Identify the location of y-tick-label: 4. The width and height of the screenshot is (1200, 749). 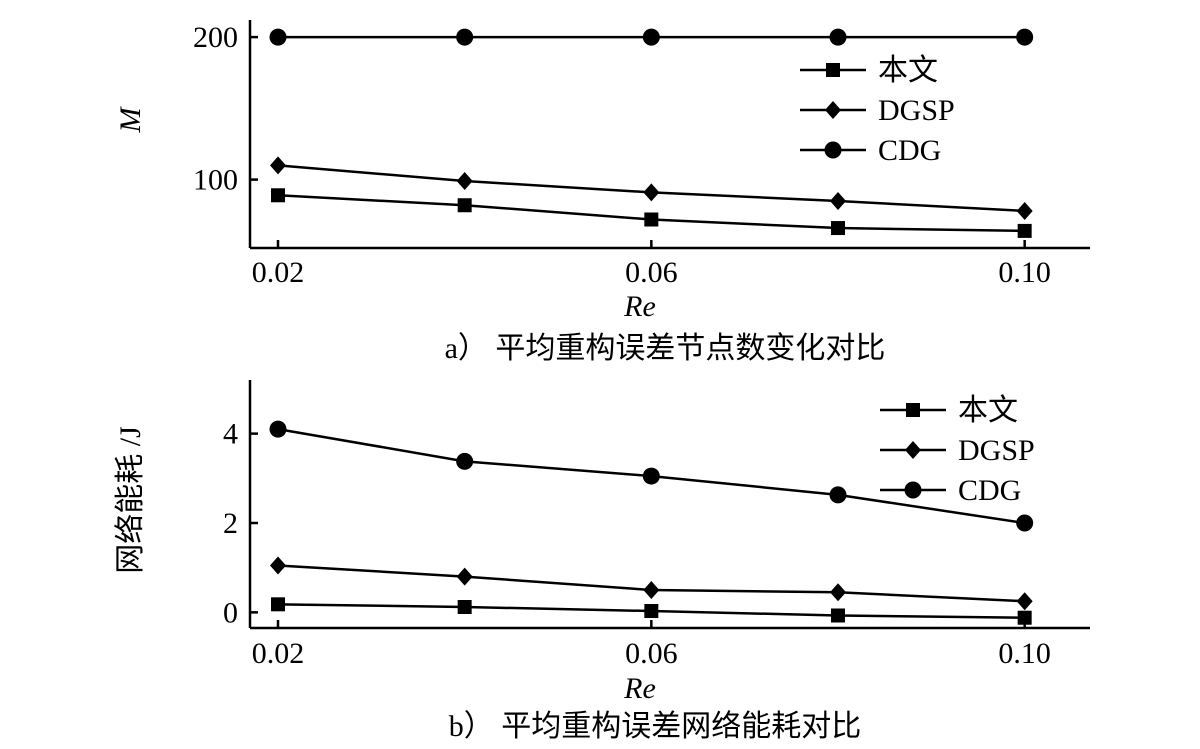
(230, 434).